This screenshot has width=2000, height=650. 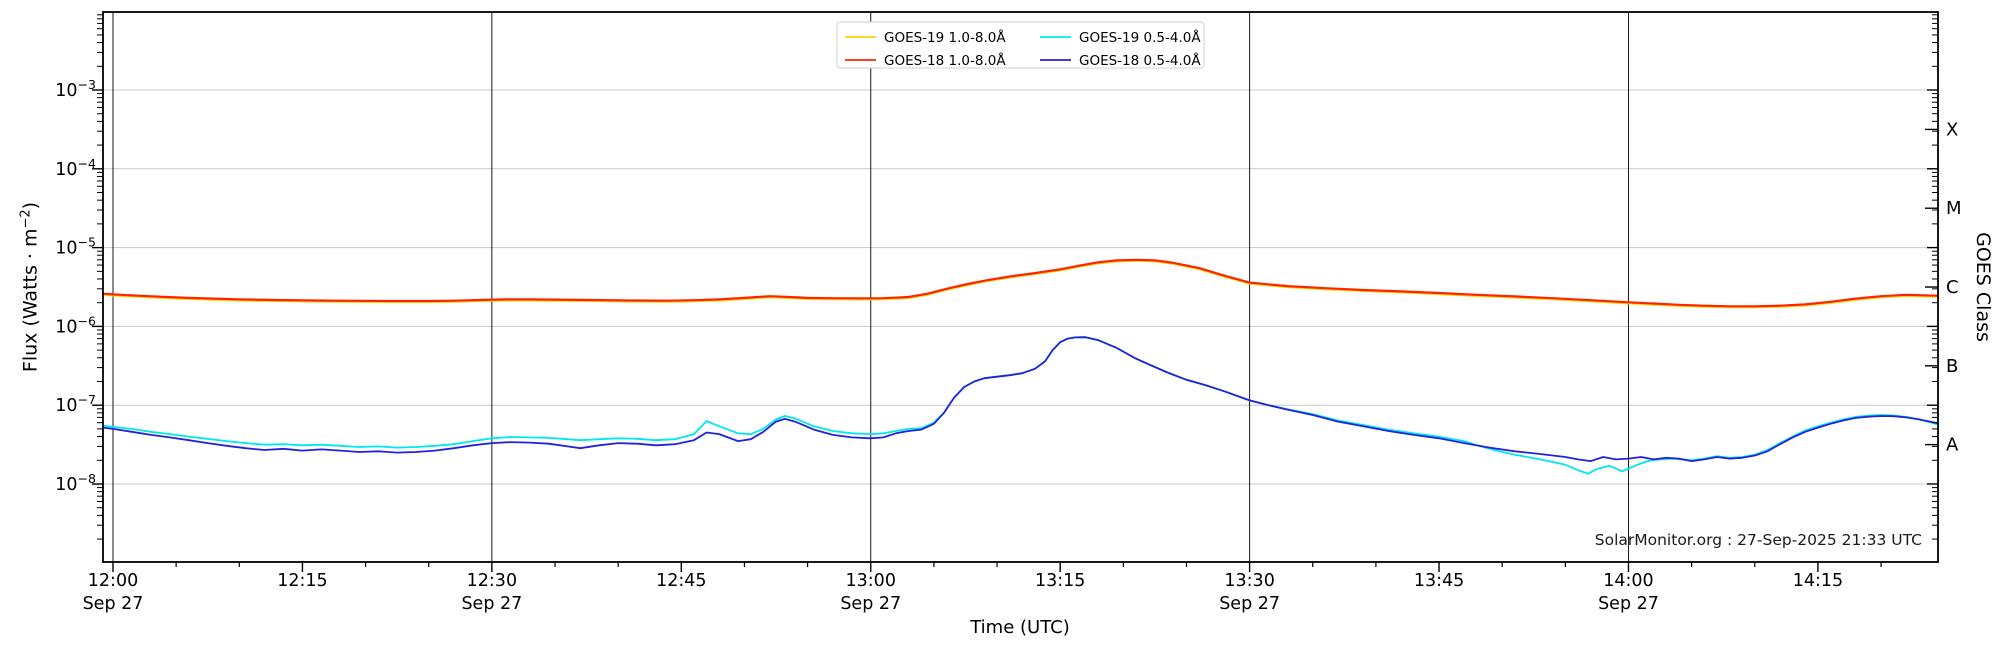 I want to click on legend-item-label: GOES-18 1.0-8.0Å, so click(x=945, y=60).